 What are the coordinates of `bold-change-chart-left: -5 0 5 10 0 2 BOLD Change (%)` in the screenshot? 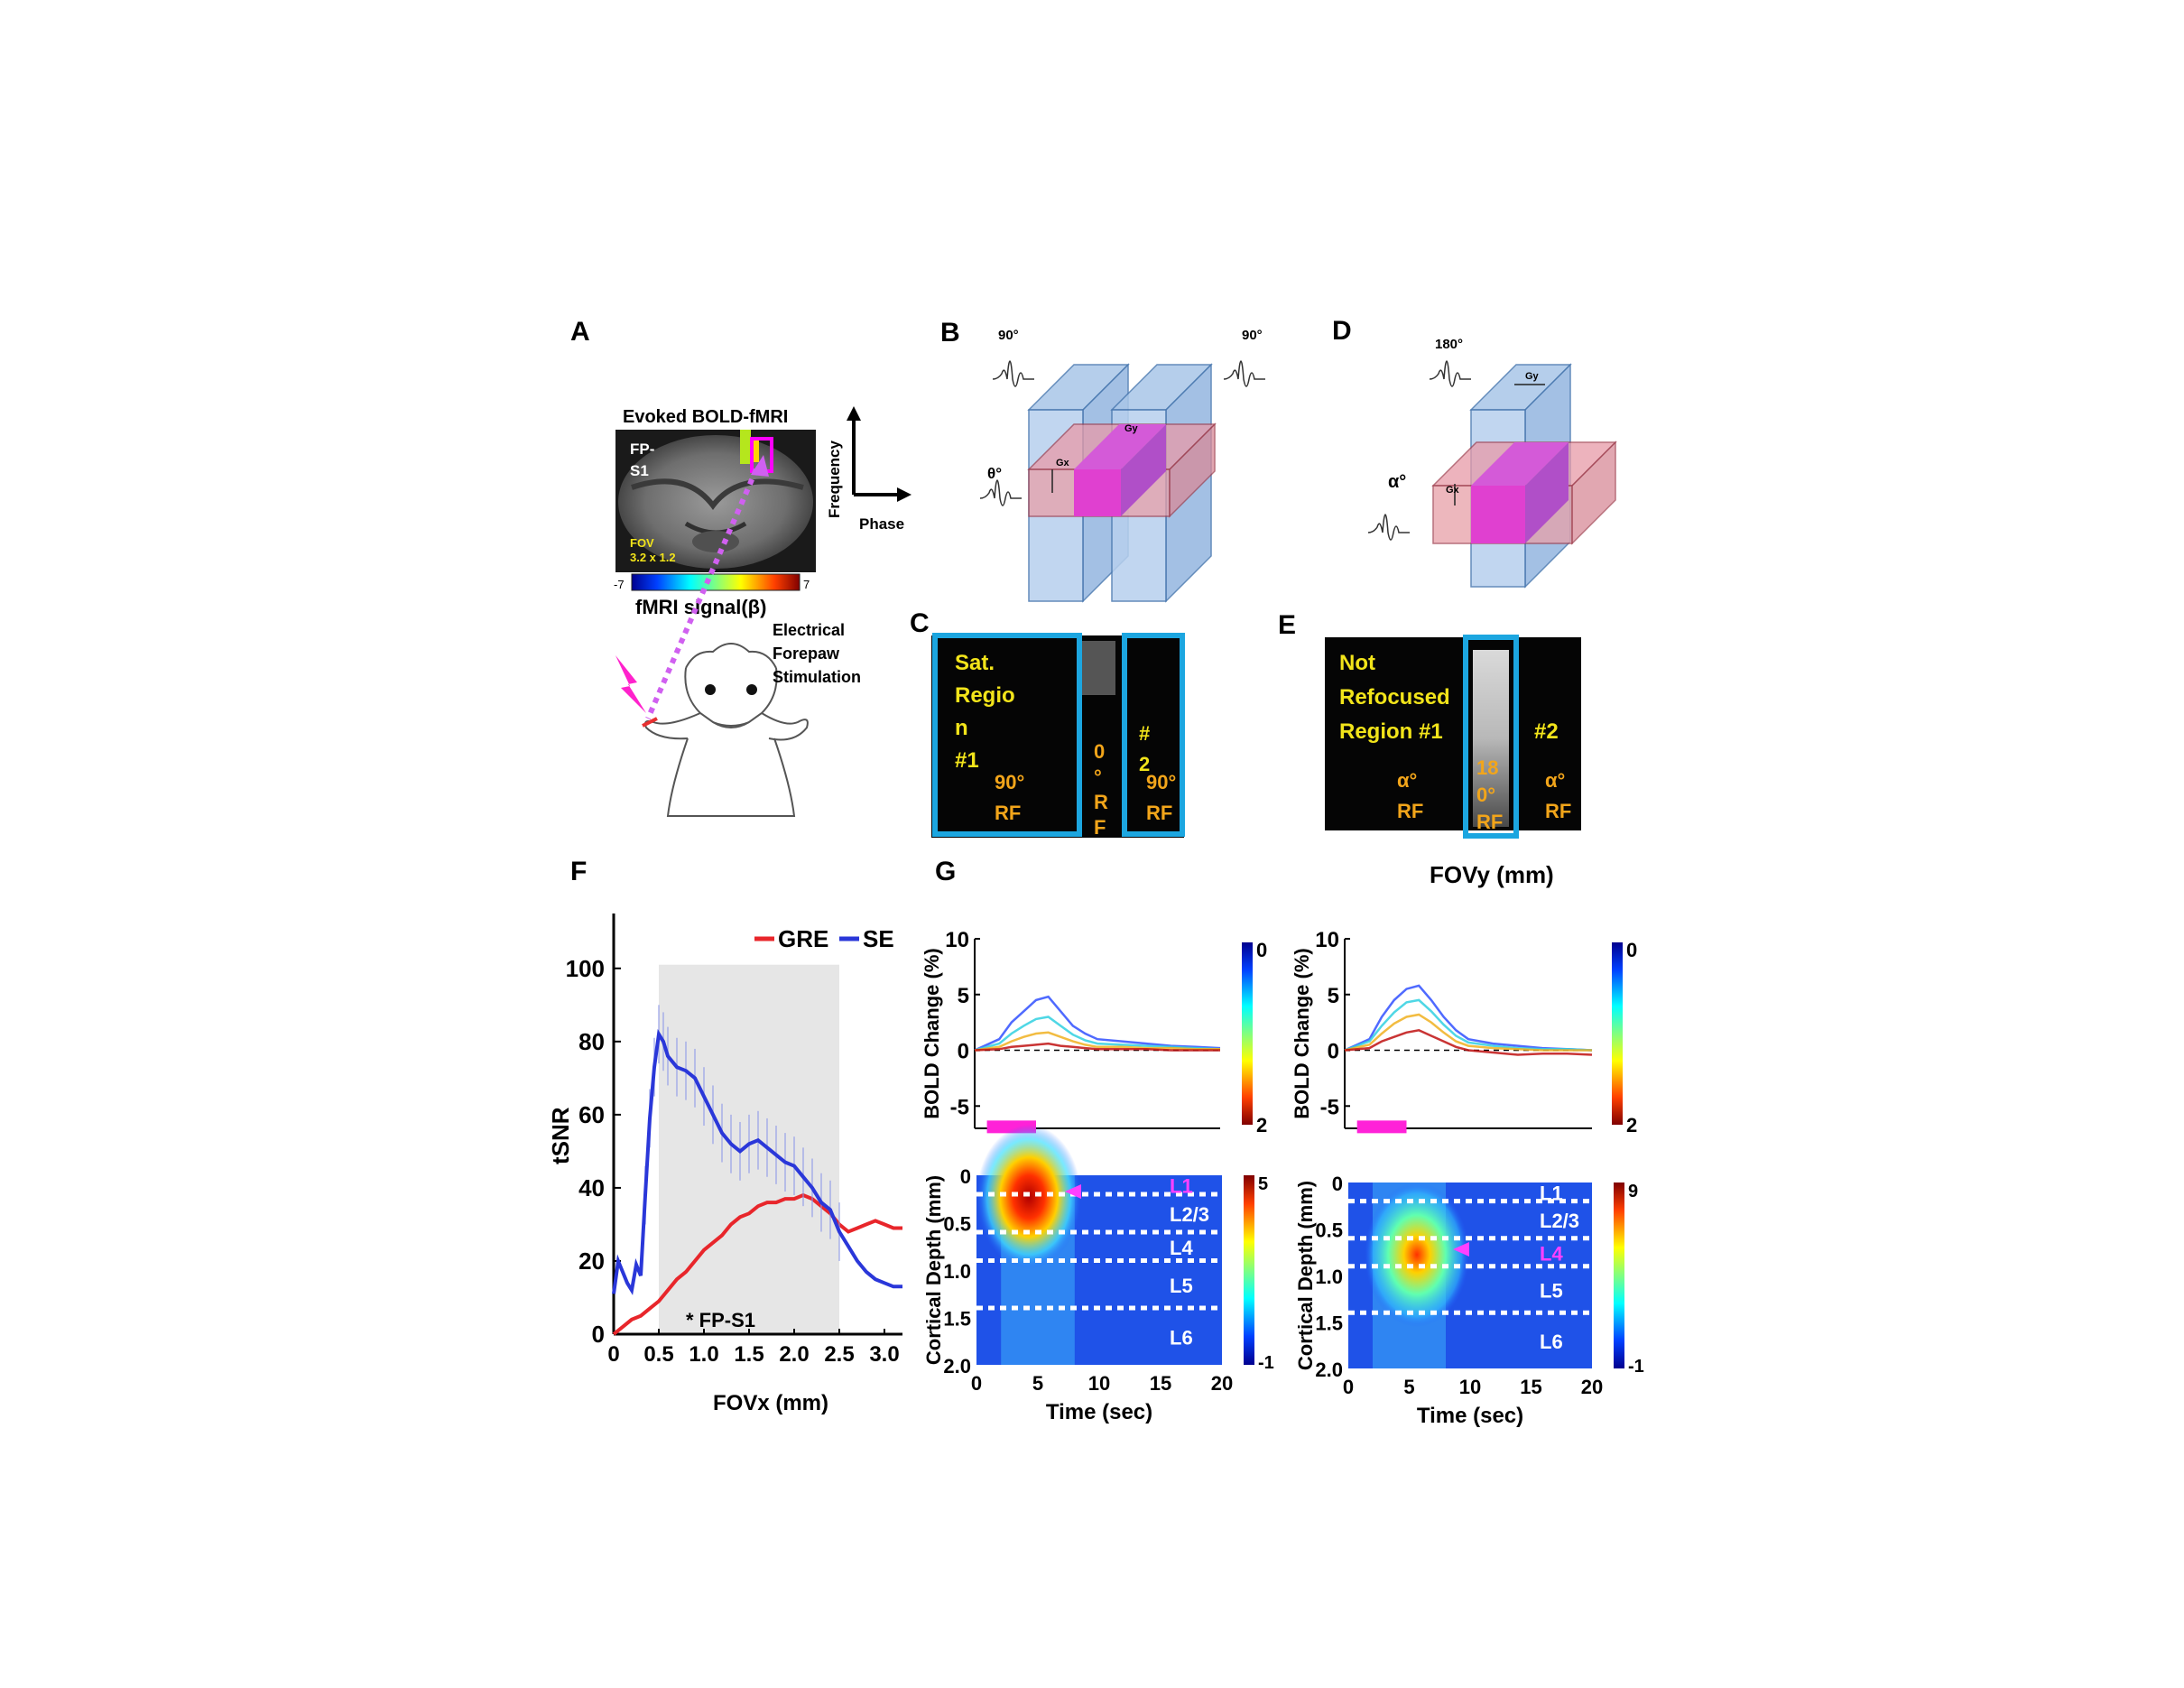 It's located at (1094, 1032).